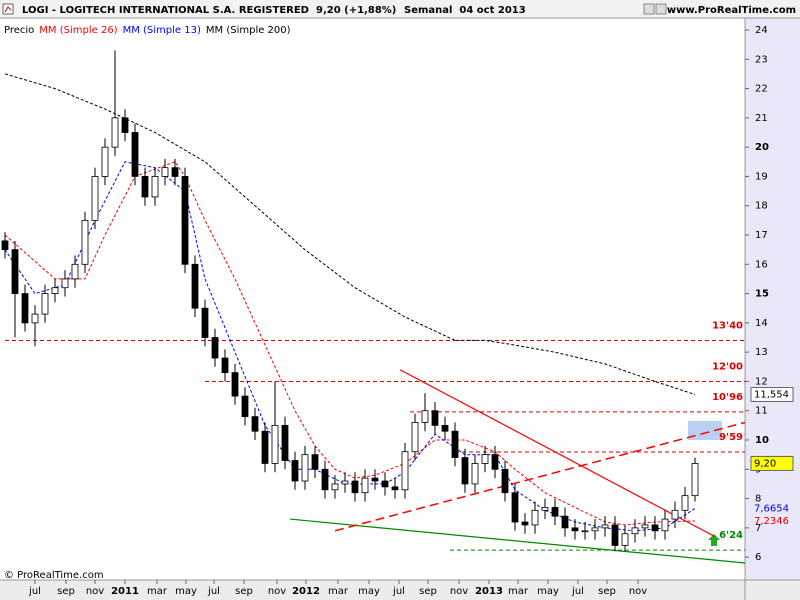 The width and height of the screenshot is (800, 600). What do you see at coordinates (655, 9) in the screenshot?
I see `window-buttons` at bounding box center [655, 9].